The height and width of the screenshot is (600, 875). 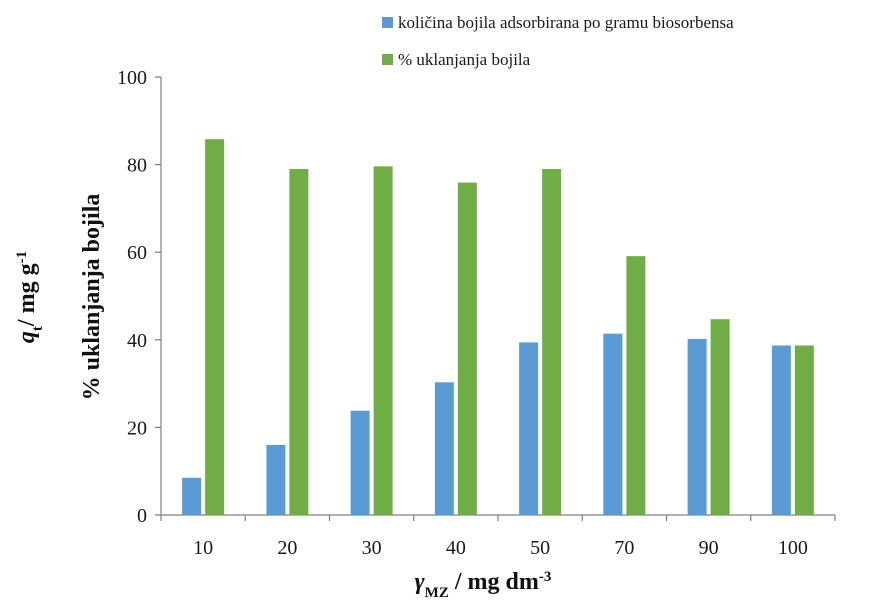 I want to click on legend-label-series-2: % uklanjanja bojila, so click(x=464, y=59).